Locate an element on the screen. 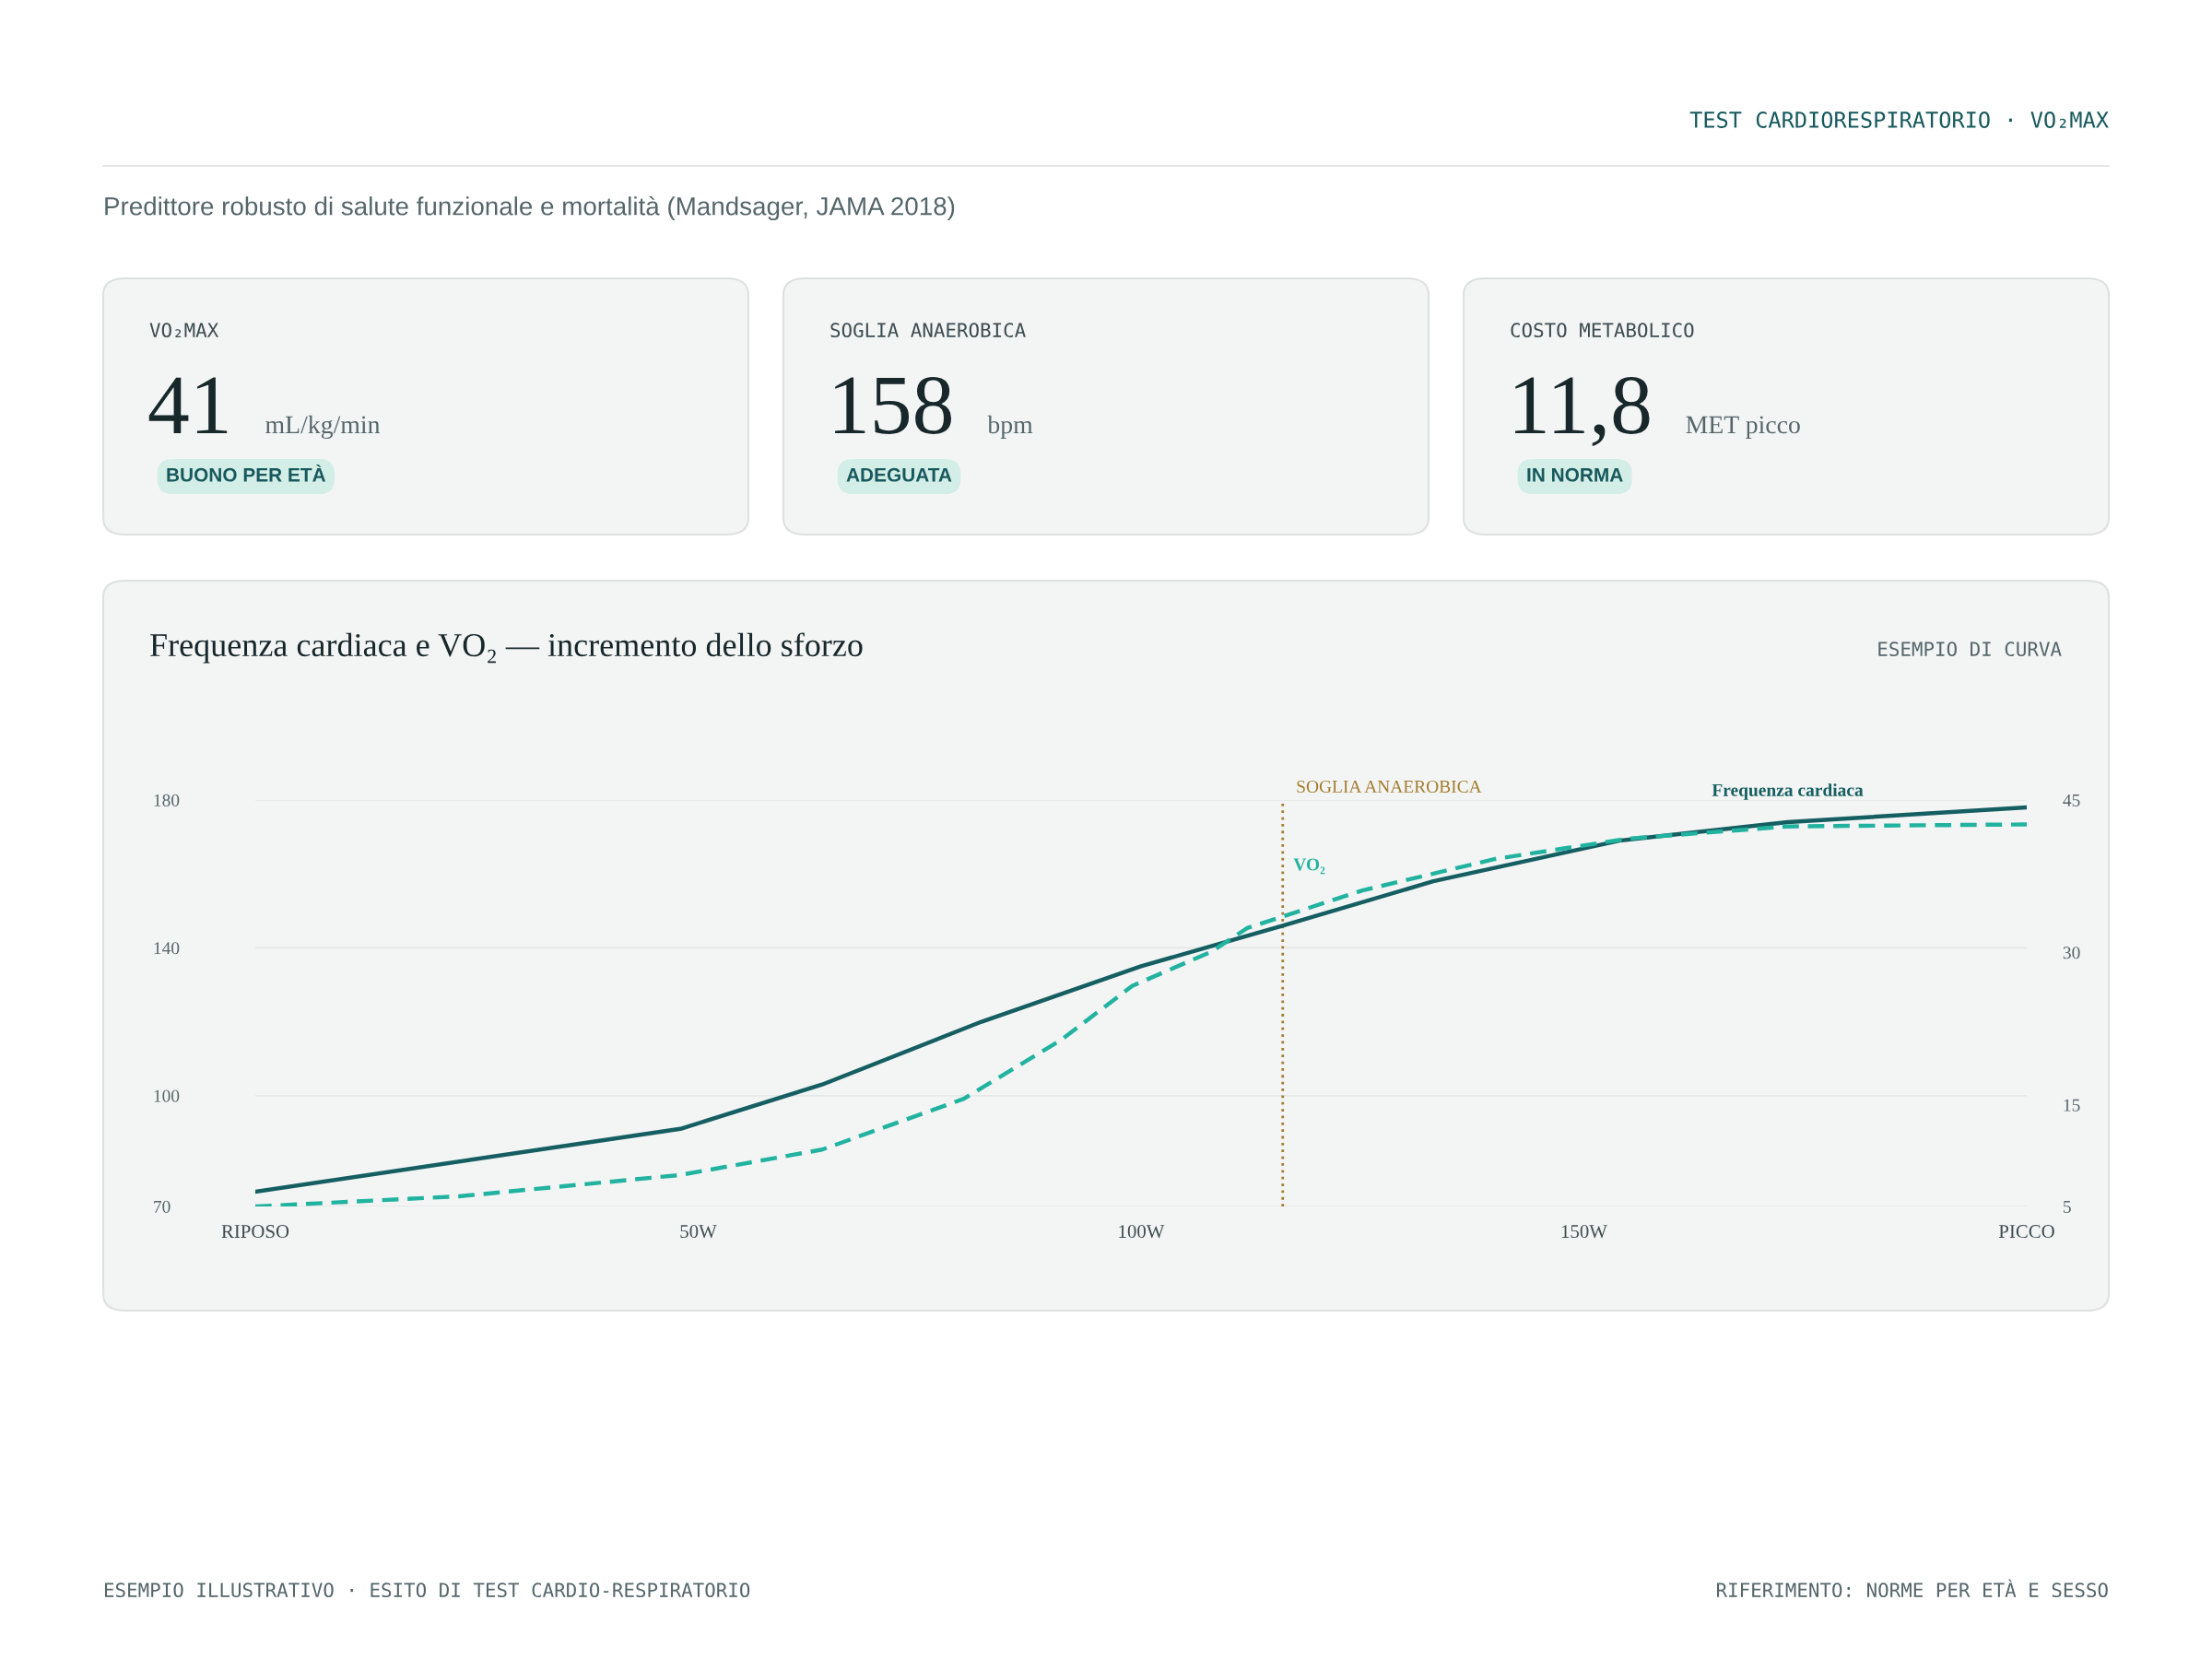 Image resolution: width=2212 pixels, height=1659 pixels. x-tick-label: RIPOSO is located at coordinates (255, 1232).